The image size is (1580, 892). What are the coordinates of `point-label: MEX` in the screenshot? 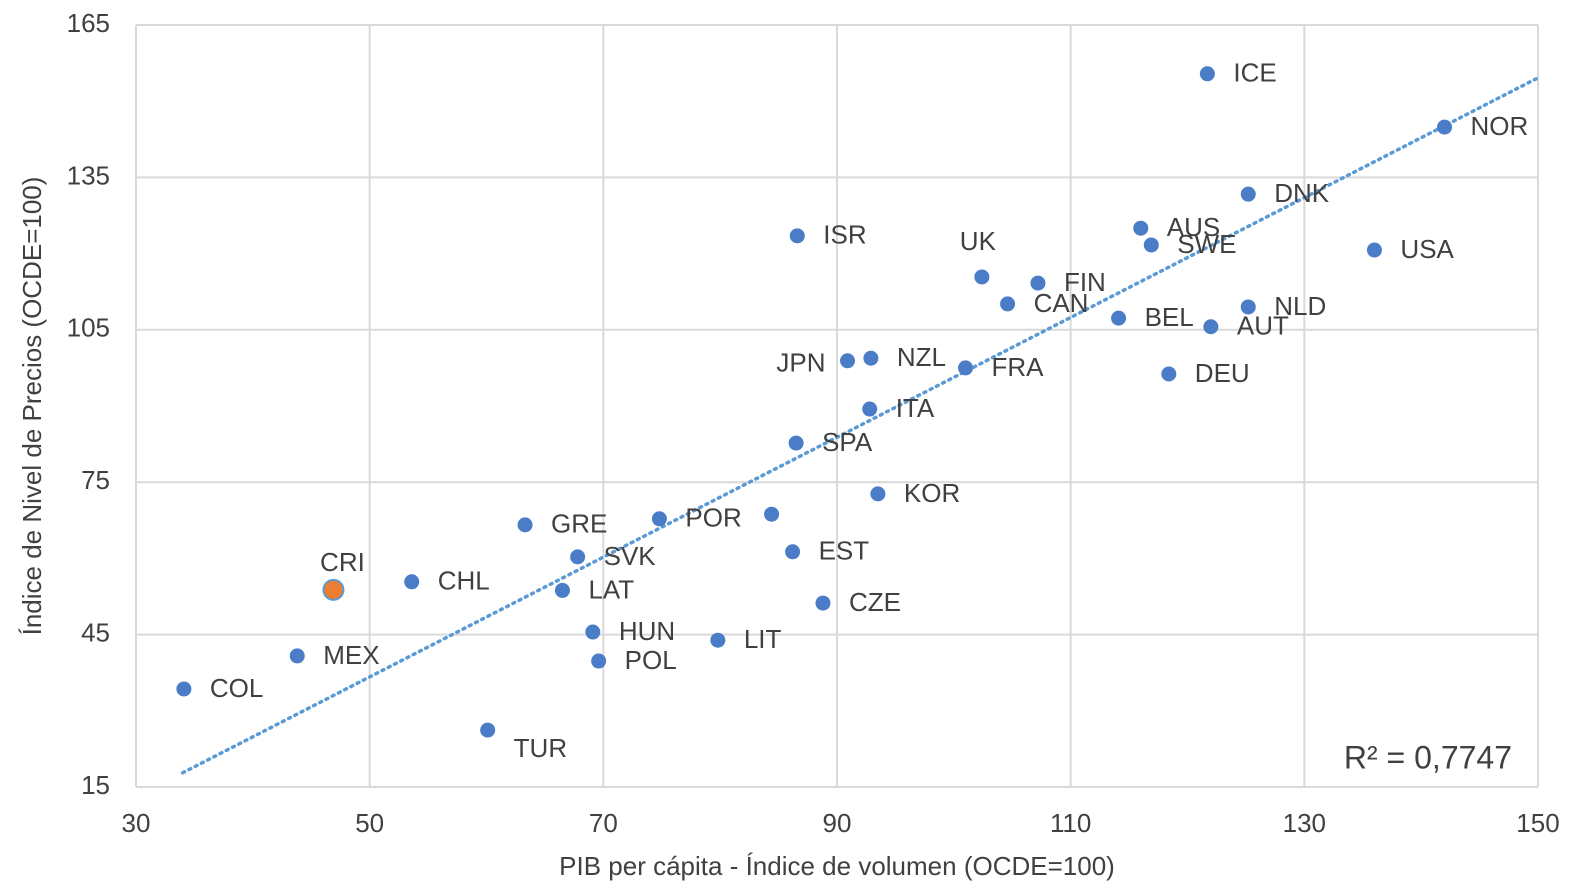 It's located at (351, 655).